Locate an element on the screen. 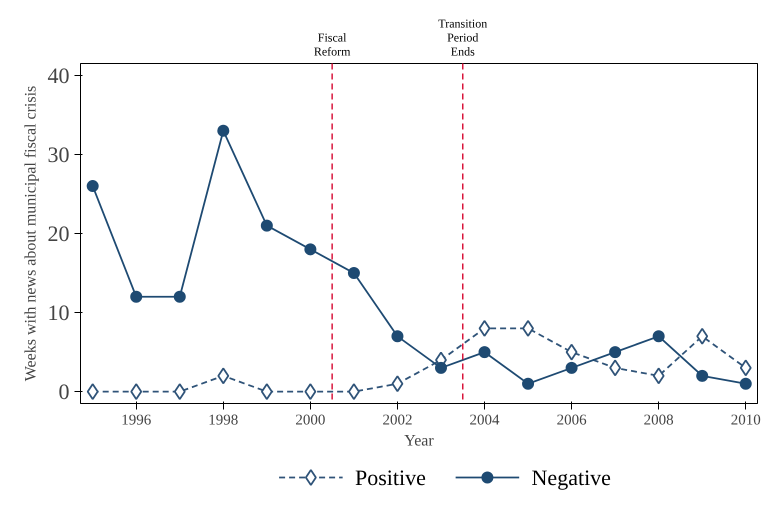 The height and width of the screenshot is (523, 767). x-tick-label: 2010 is located at coordinates (745, 420).